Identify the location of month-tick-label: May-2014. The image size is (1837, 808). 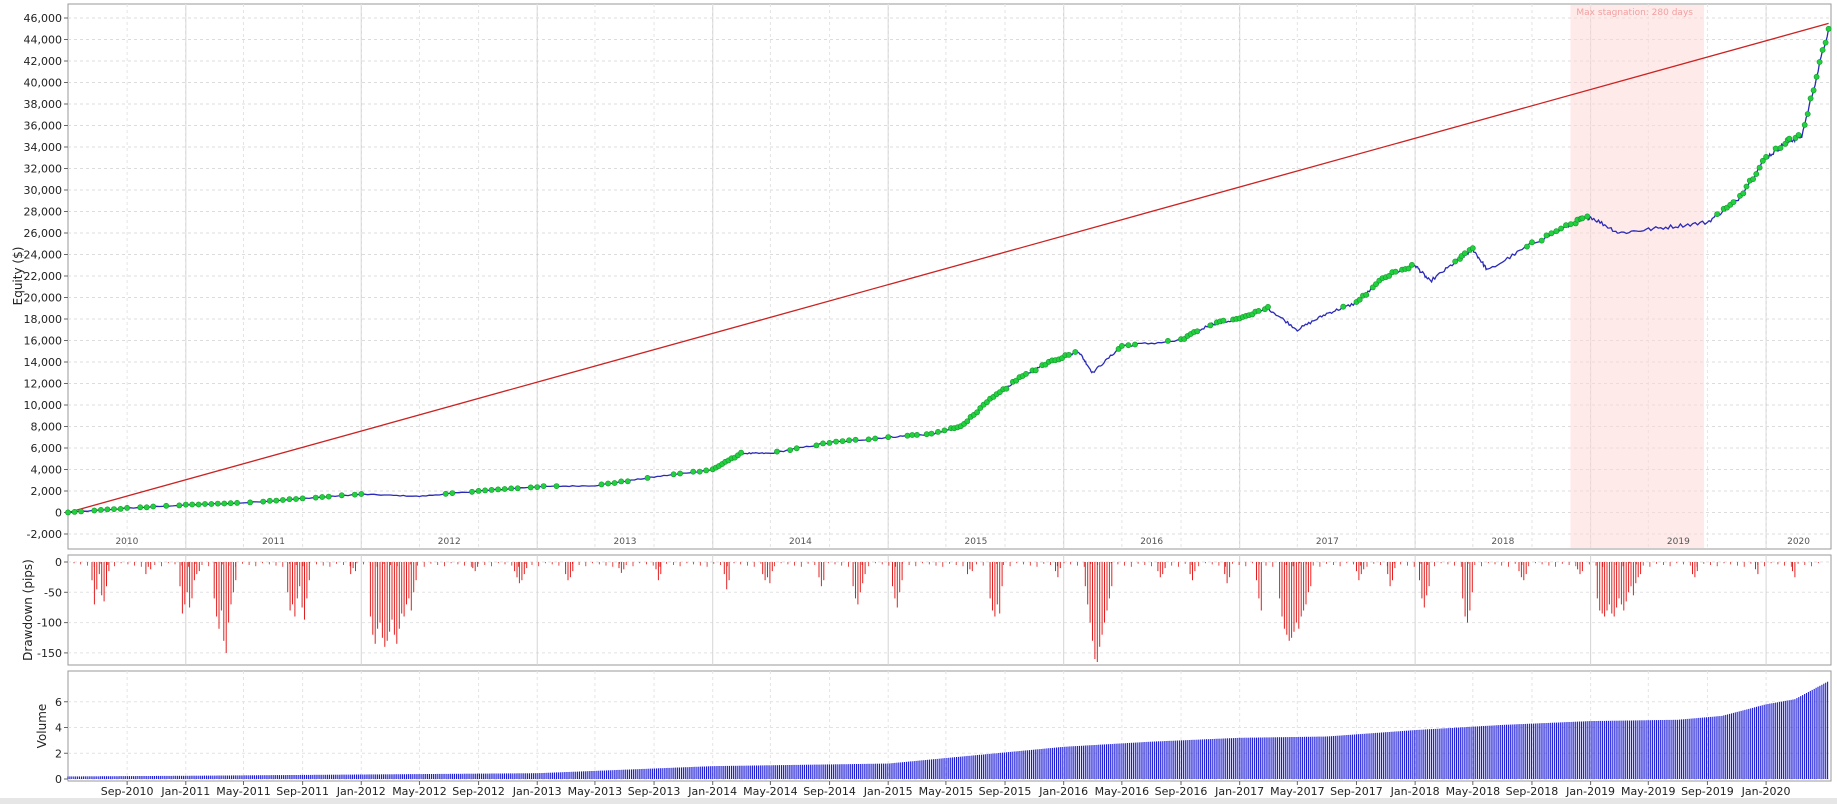
(770, 791).